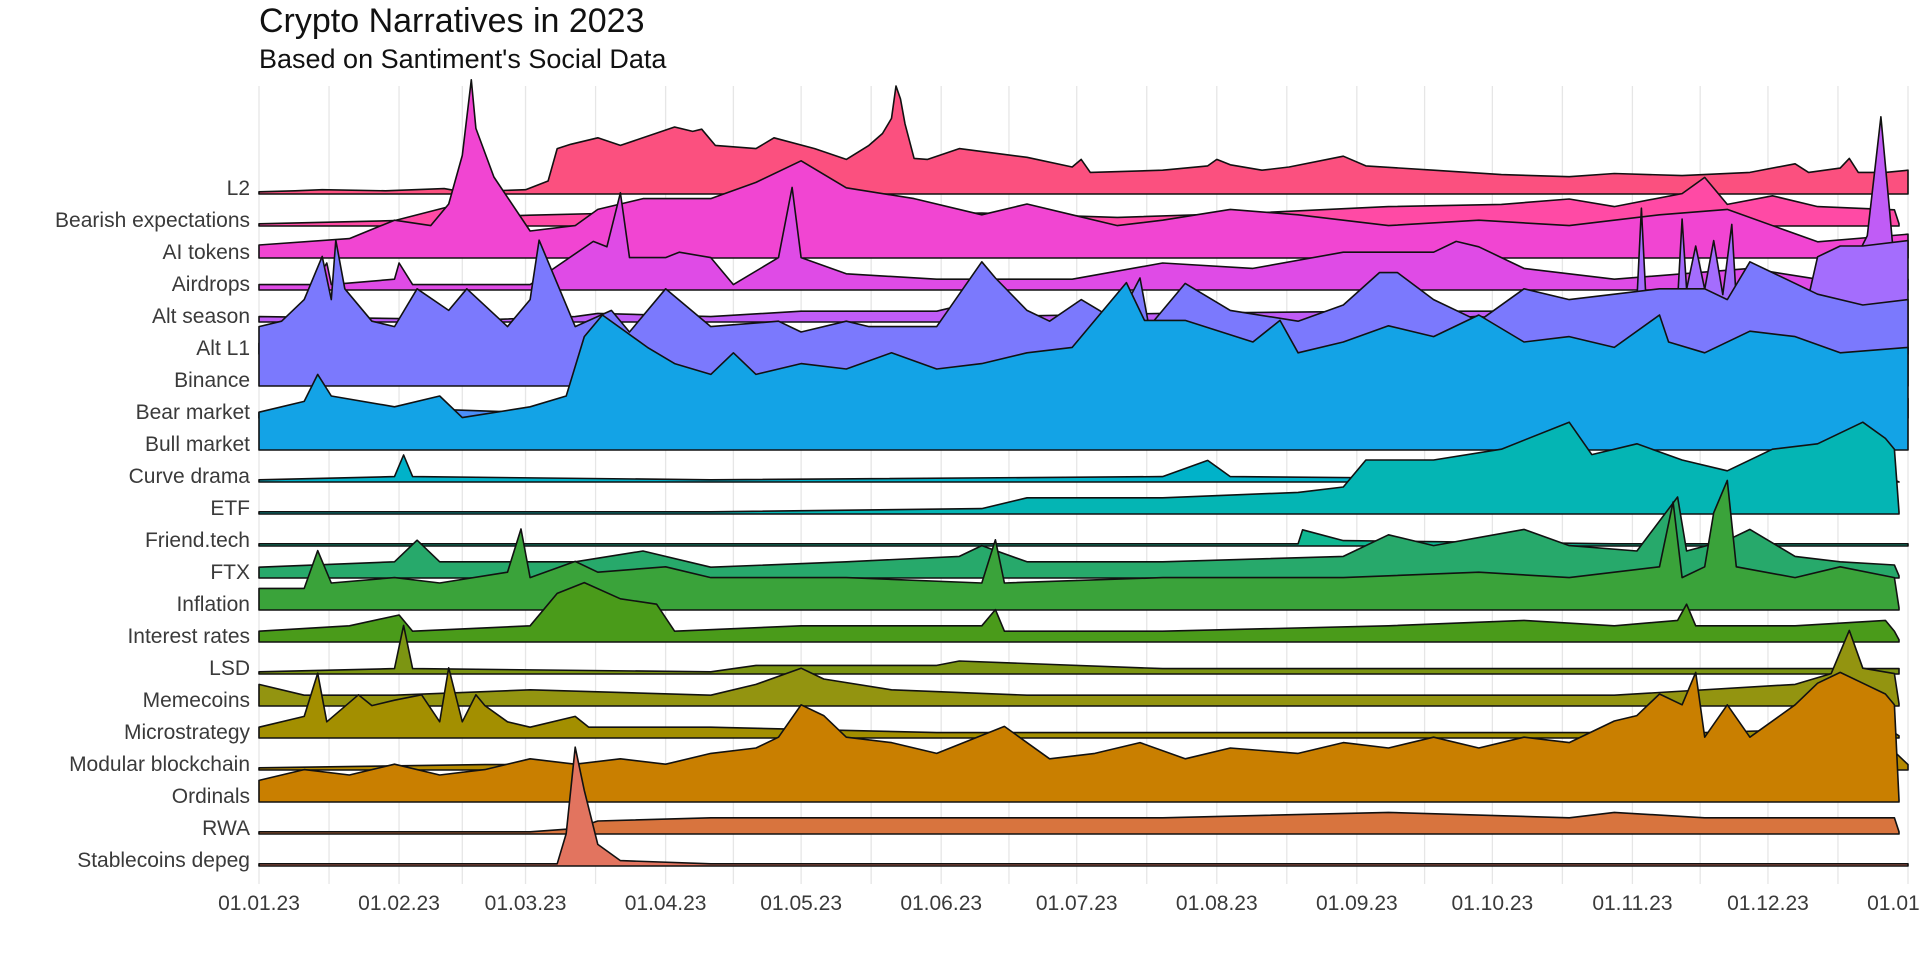  I want to click on ridge-inflation, so click(1079, 545).